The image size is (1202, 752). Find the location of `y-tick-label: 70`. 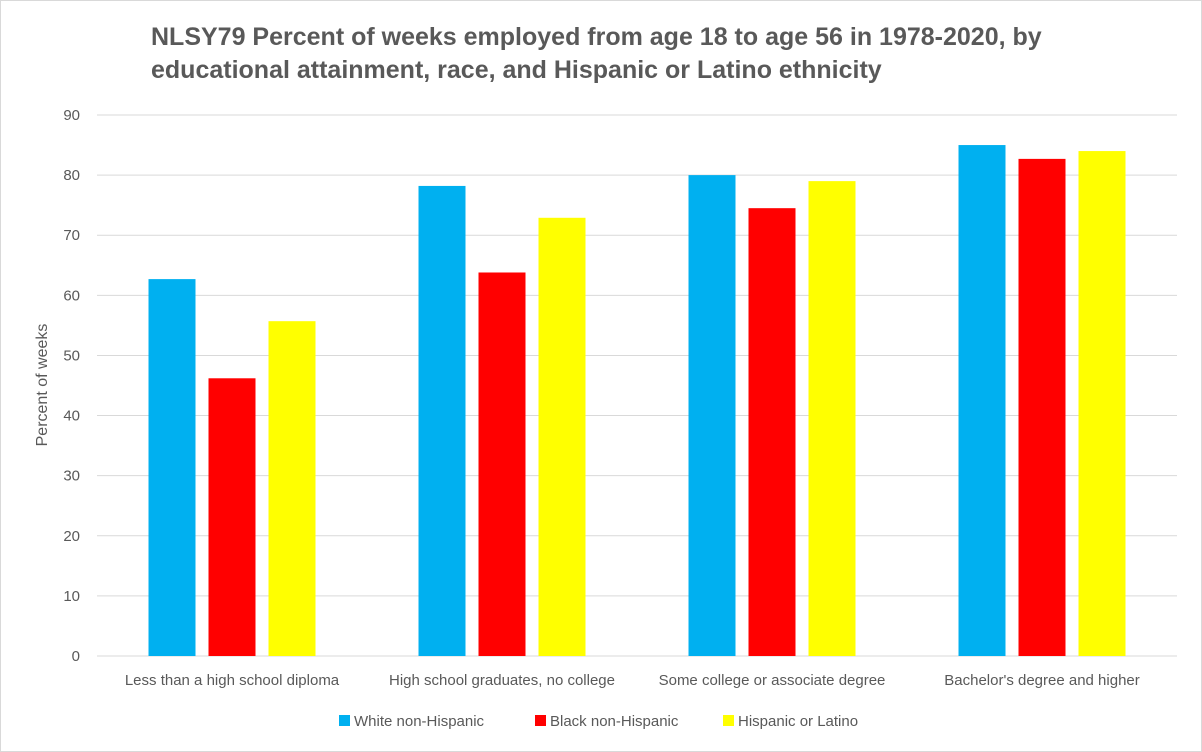

y-tick-label: 70 is located at coordinates (71, 235).